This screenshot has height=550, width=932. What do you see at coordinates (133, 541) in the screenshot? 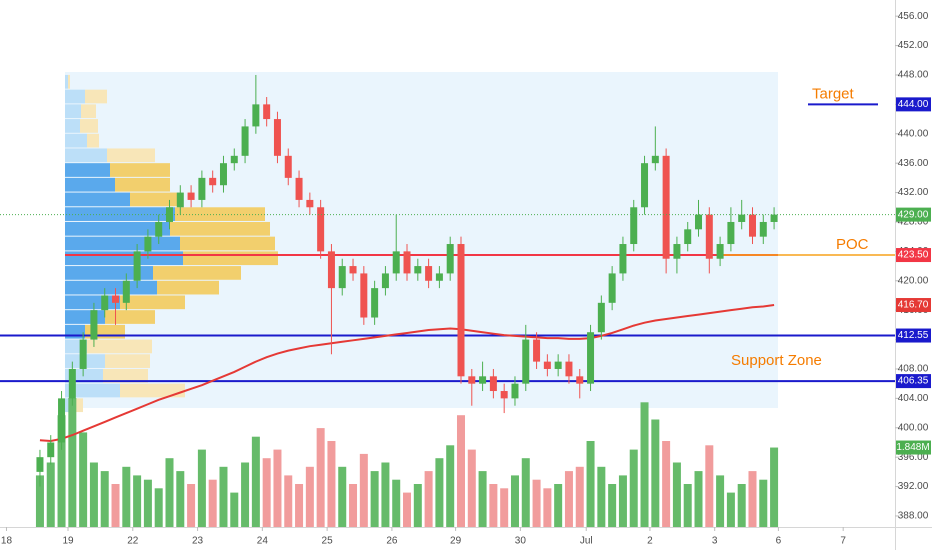
I see `x-tick-label: 22` at bounding box center [133, 541].